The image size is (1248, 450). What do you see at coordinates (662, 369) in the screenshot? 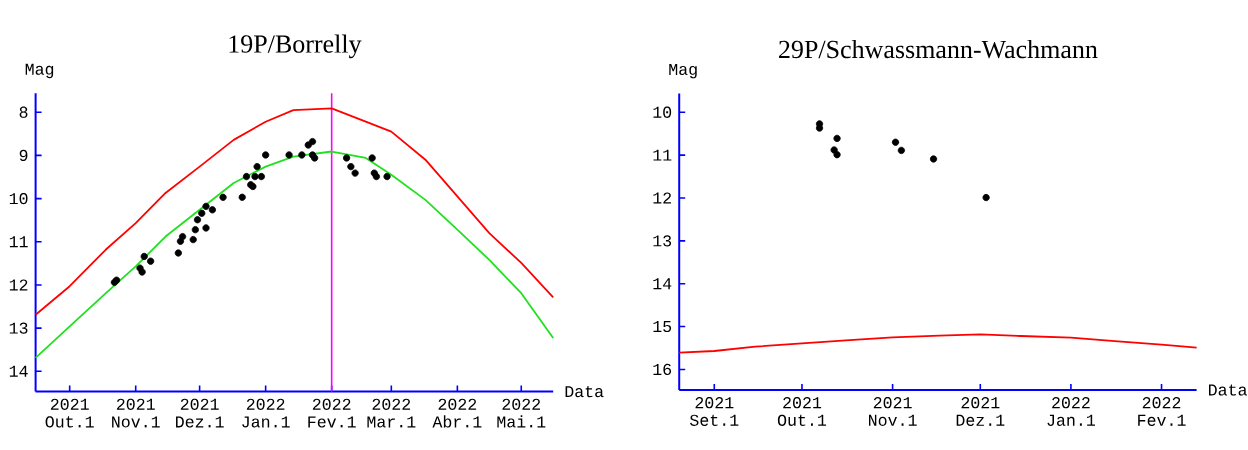
I see `y-tick-label: 16` at bounding box center [662, 369].